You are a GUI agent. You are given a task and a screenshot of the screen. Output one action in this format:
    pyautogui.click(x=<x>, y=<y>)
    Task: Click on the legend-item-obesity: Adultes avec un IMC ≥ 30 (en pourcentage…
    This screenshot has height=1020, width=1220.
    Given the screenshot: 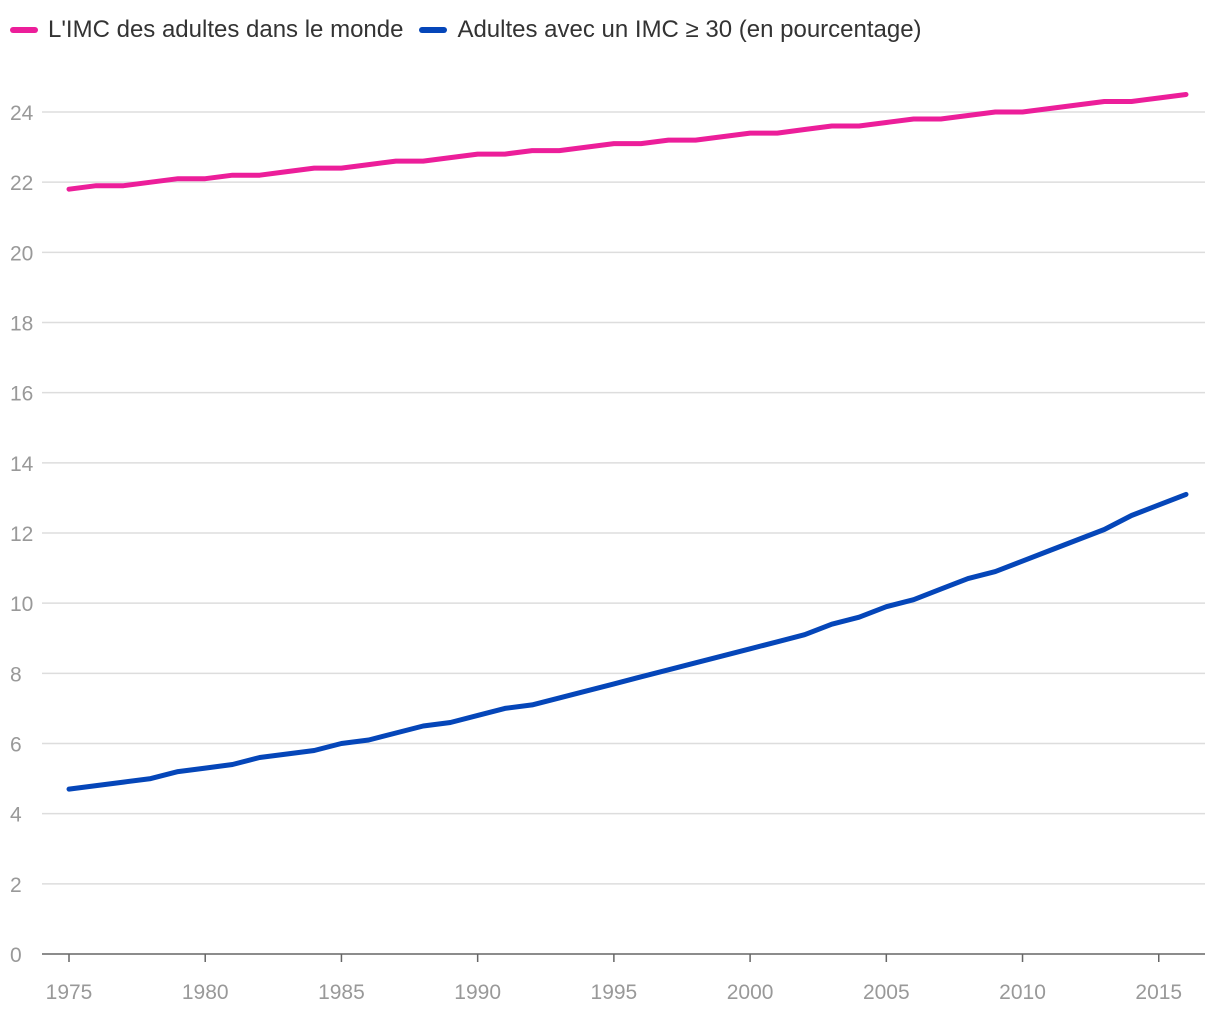 What is the action you would take?
    pyautogui.click(x=670, y=30)
    